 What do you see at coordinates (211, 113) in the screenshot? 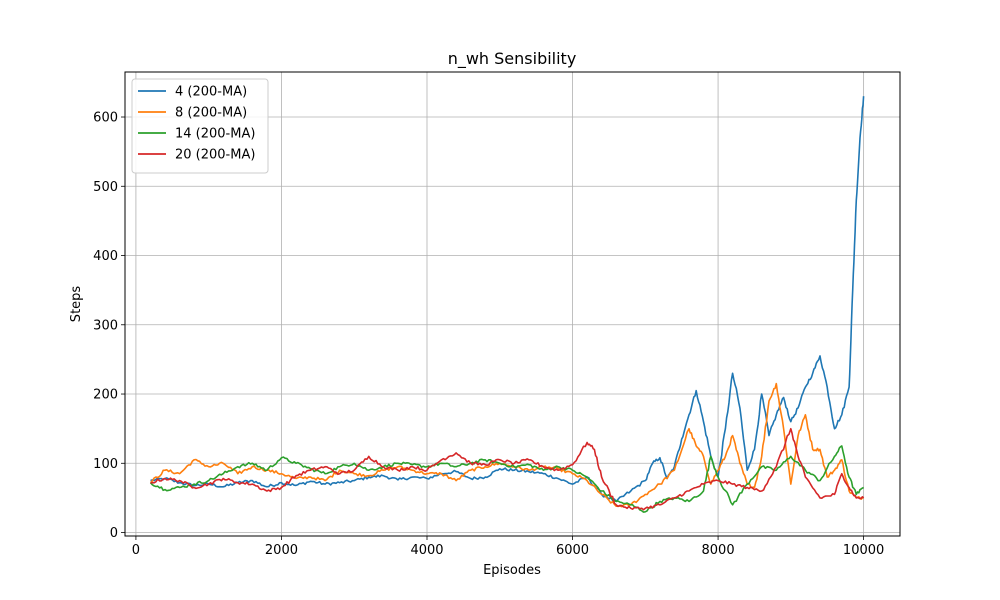
I see `legend-label: 8 (200-MA)` at bounding box center [211, 113].